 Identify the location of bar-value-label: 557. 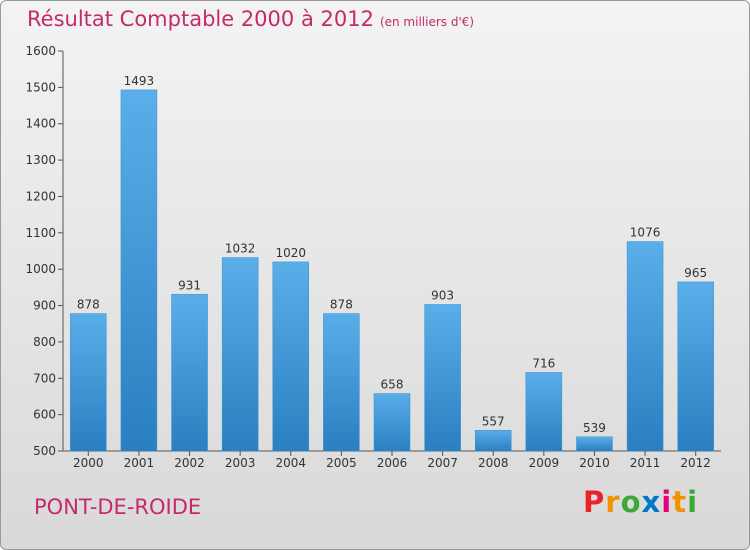
(493, 421).